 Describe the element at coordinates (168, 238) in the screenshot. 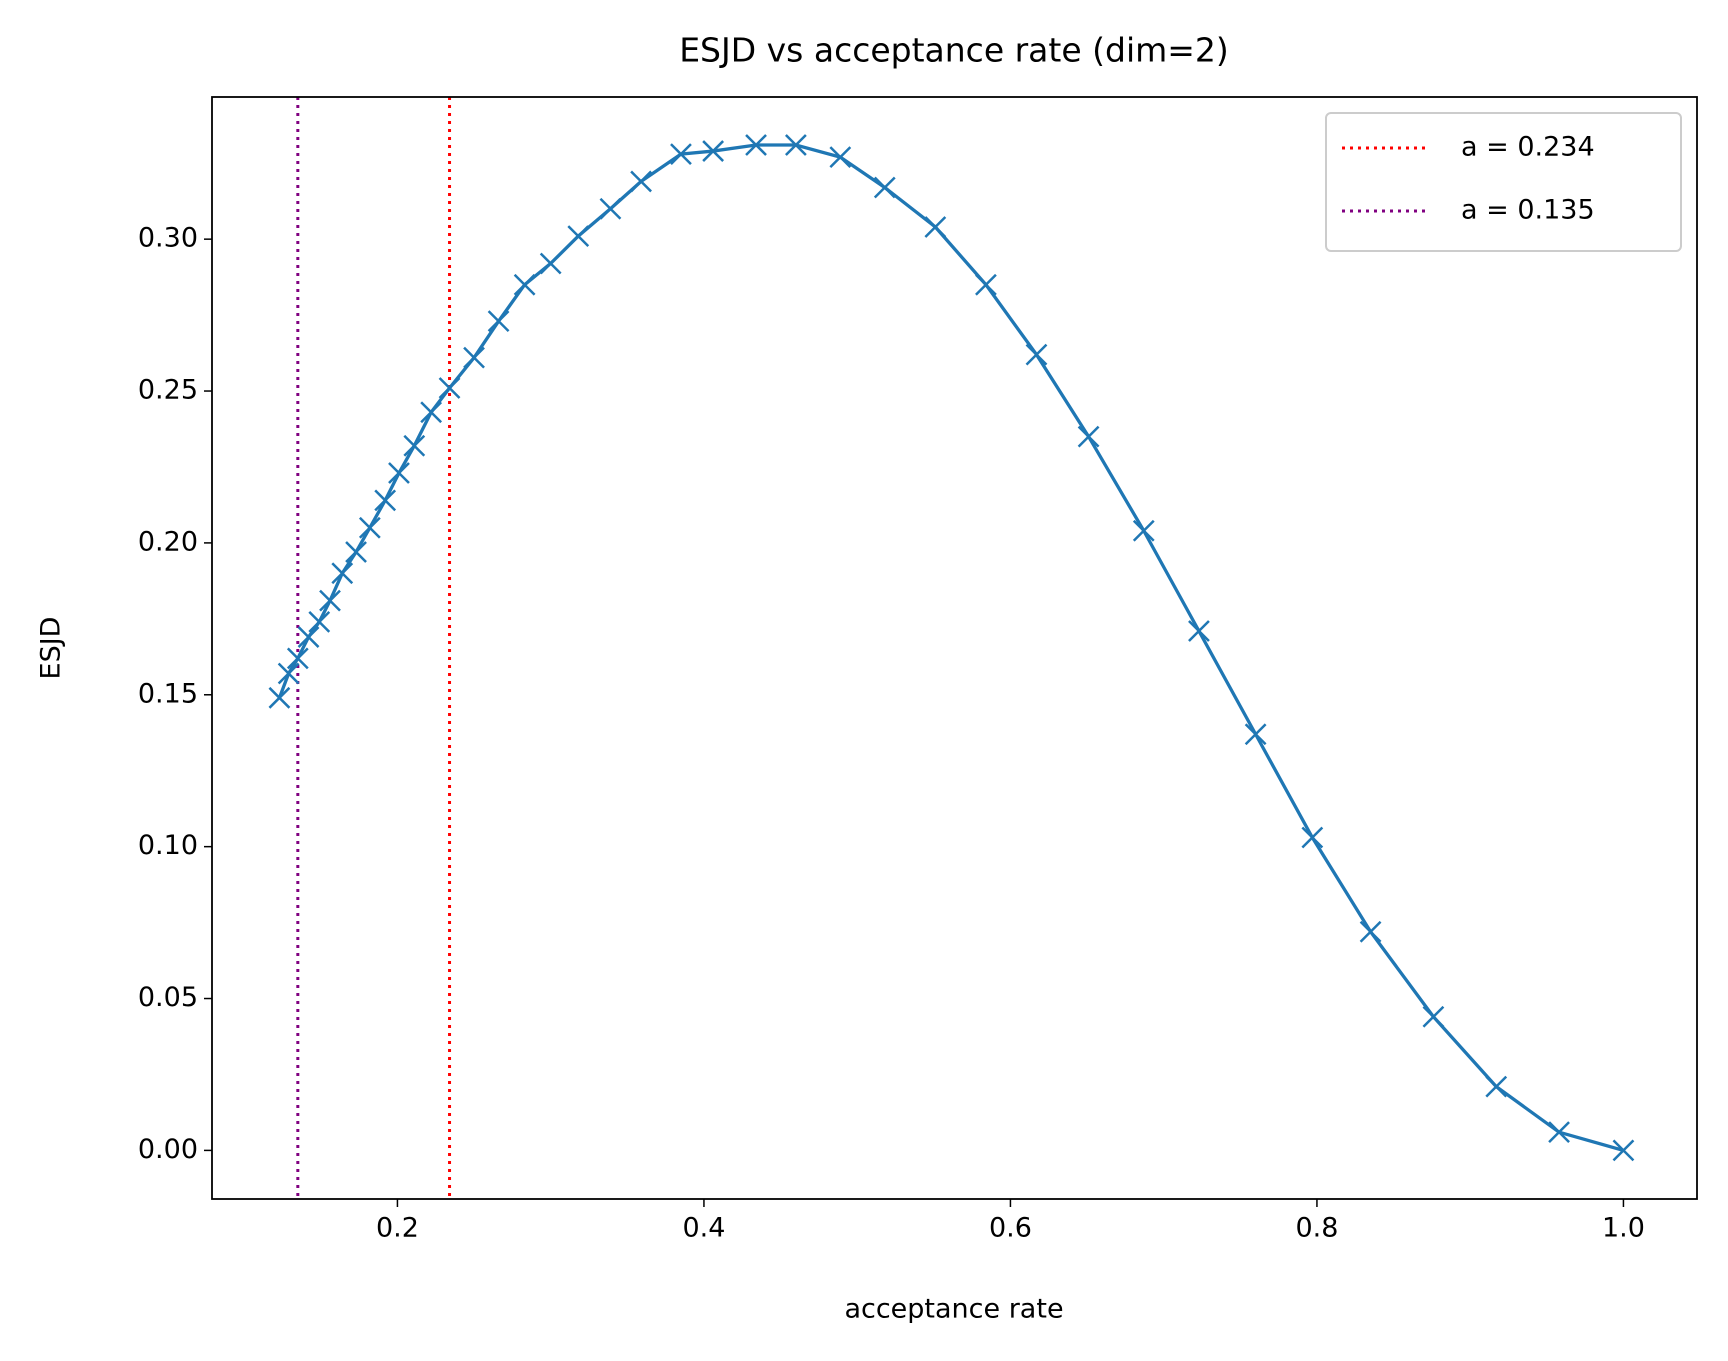

I see `y-tick-label: 0.30` at that location.